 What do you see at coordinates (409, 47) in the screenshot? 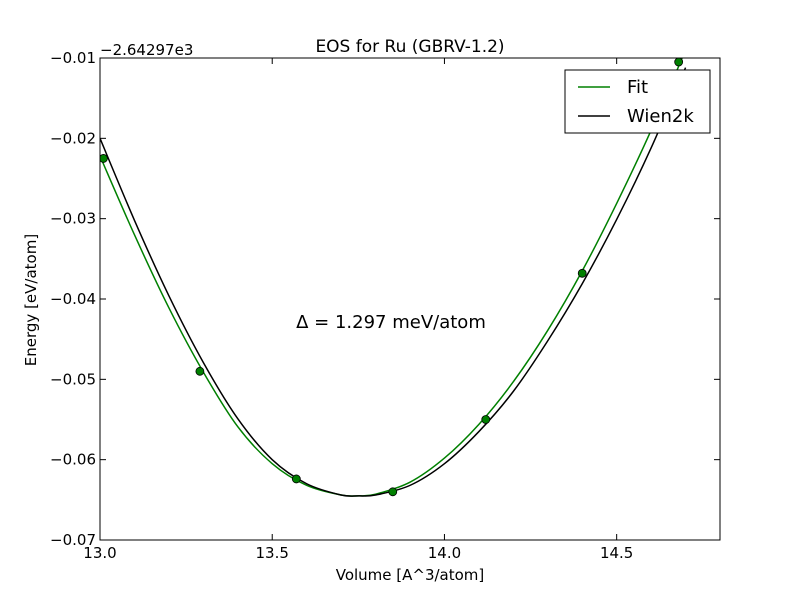
I see `chart-title: EOS for Ru (GBRV-1.2)` at bounding box center [409, 47].